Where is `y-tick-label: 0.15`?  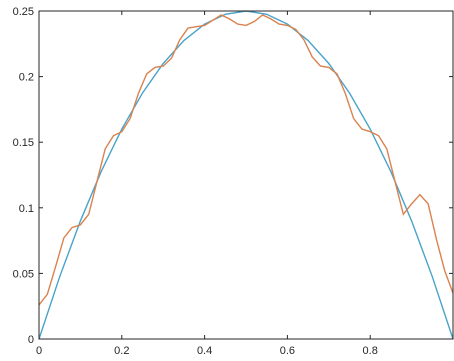
y-tick-label: 0.15 is located at coordinates (23, 143).